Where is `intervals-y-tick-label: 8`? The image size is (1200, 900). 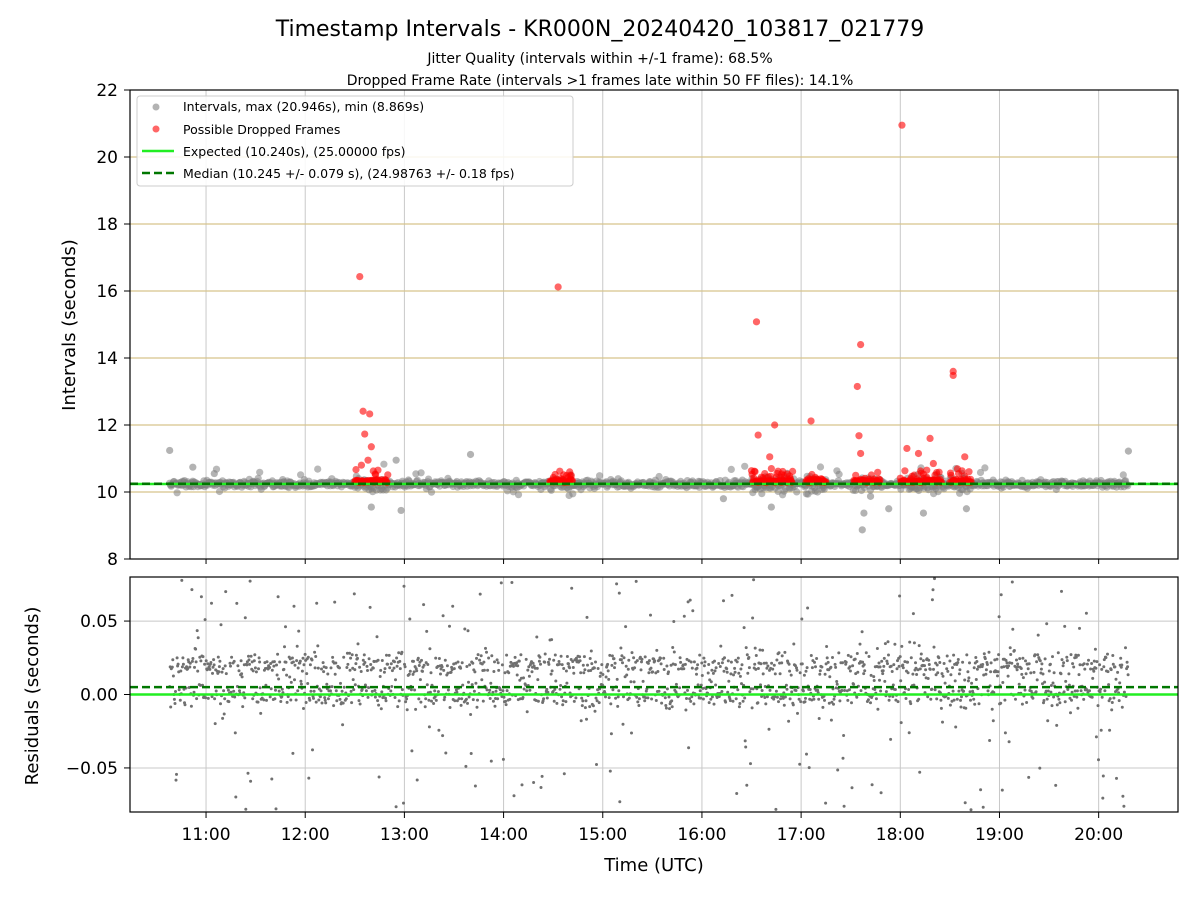 intervals-y-tick-label: 8 is located at coordinates (112, 560).